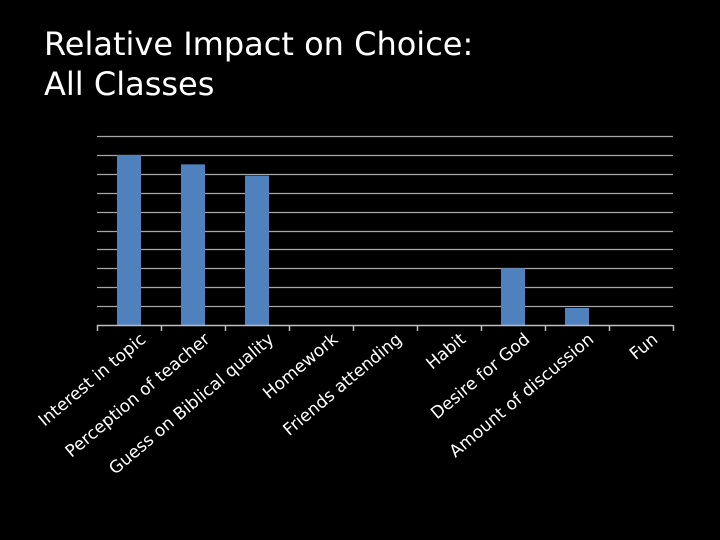 This screenshot has width=720, height=540. What do you see at coordinates (258, 64) in the screenshot?
I see `slide-title: Relative Impact on Choice: All Classes` at bounding box center [258, 64].